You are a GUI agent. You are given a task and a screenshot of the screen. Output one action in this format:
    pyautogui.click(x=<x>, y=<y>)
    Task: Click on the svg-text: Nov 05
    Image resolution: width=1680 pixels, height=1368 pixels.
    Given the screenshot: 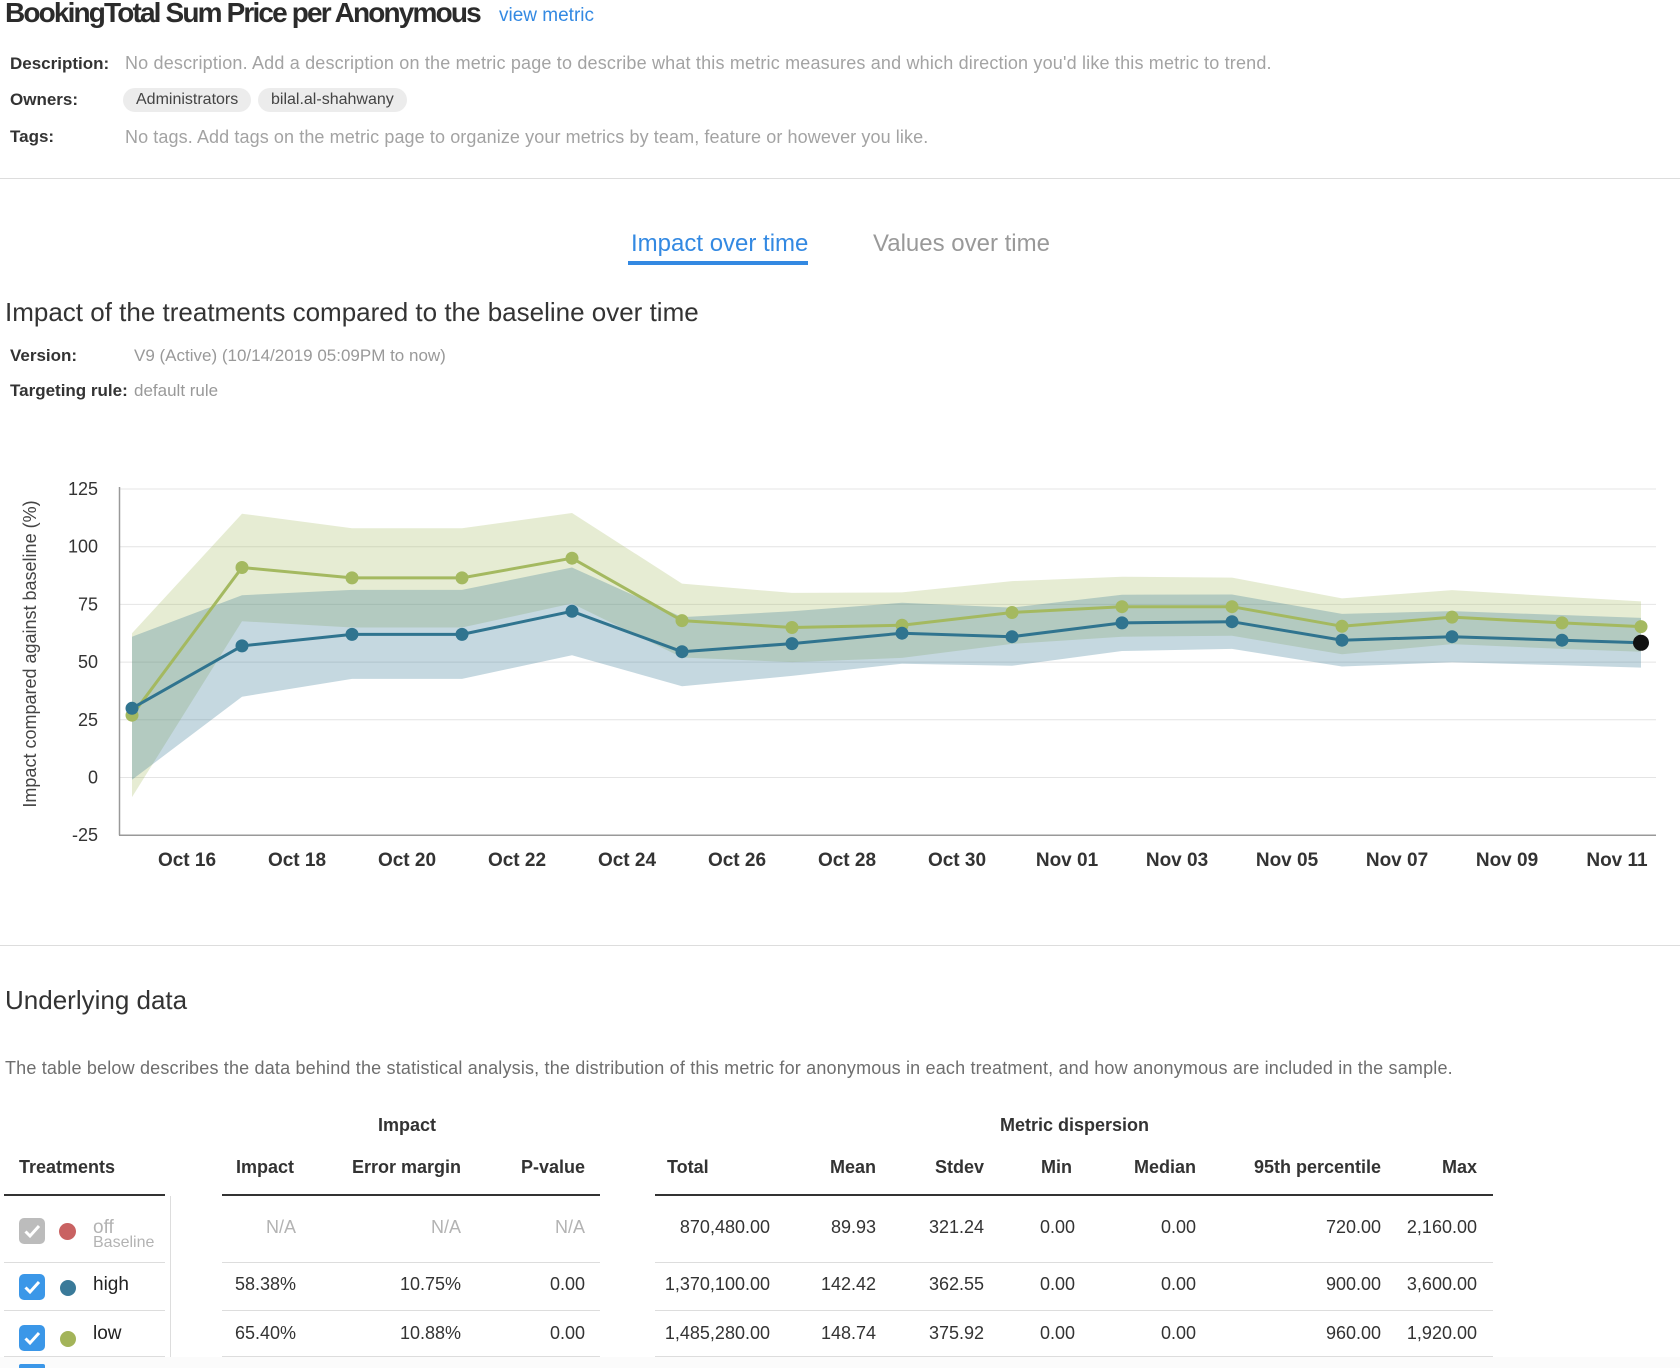 What is the action you would take?
    pyautogui.click(x=1287, y=860)
    